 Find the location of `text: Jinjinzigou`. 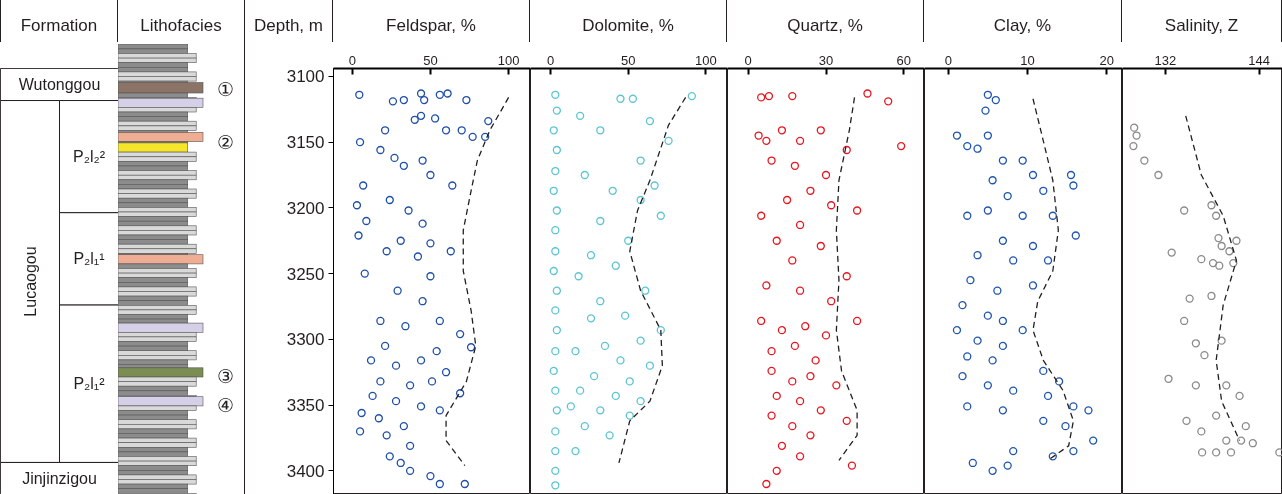

text: Jinjinzigou is located at coordinates (59, 478).